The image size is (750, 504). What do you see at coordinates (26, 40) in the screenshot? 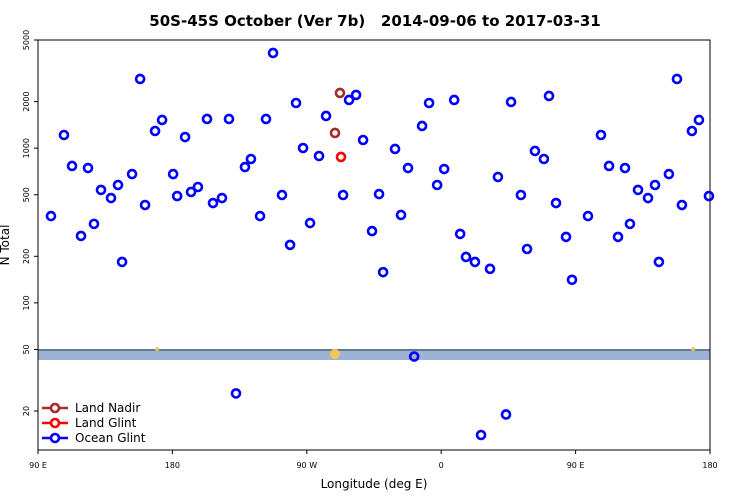
I see `y-tick-label: 5000` at bounding box center [26, 40].